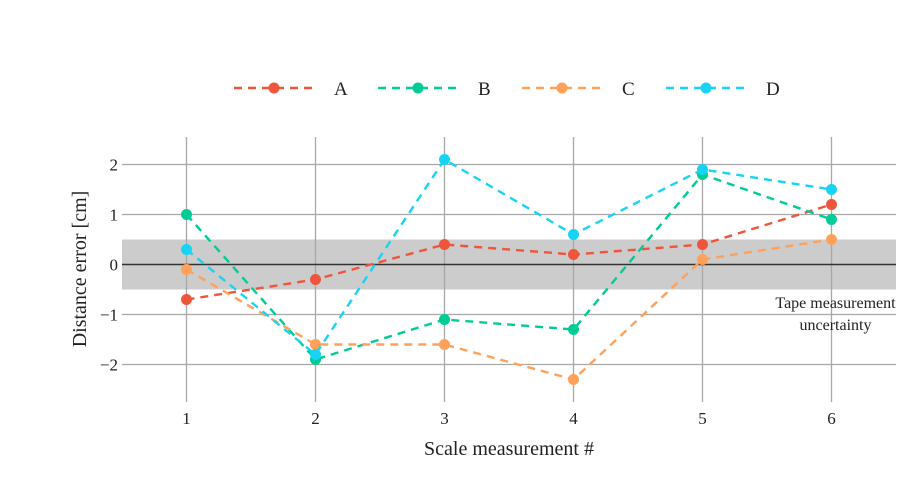 The height and width of the screenshot is (483, 921). What do you see at coordinates (434, 89) in the screenshot?
I see `legend-item-B: B` at bounding box center [434, 89].